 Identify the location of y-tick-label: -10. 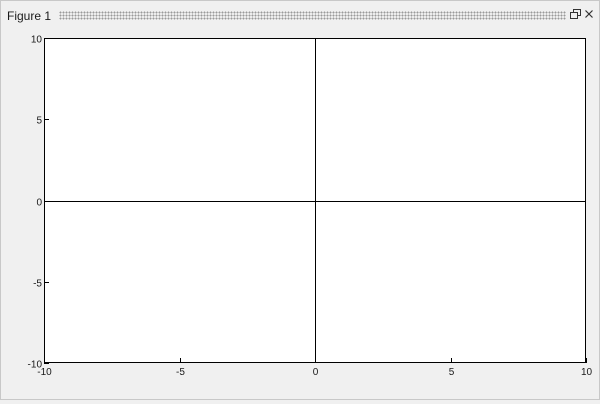
(35, 365).